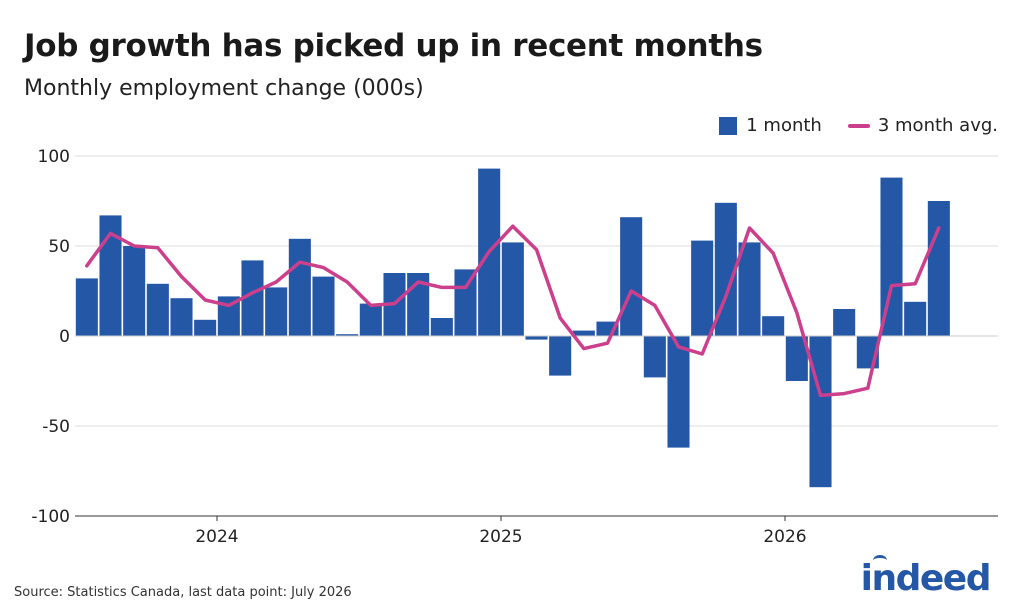  What do you see at coordinates (56, 427) in the screenshot?
I see `y-tick-label: -50` at bounding box center [56, 427].